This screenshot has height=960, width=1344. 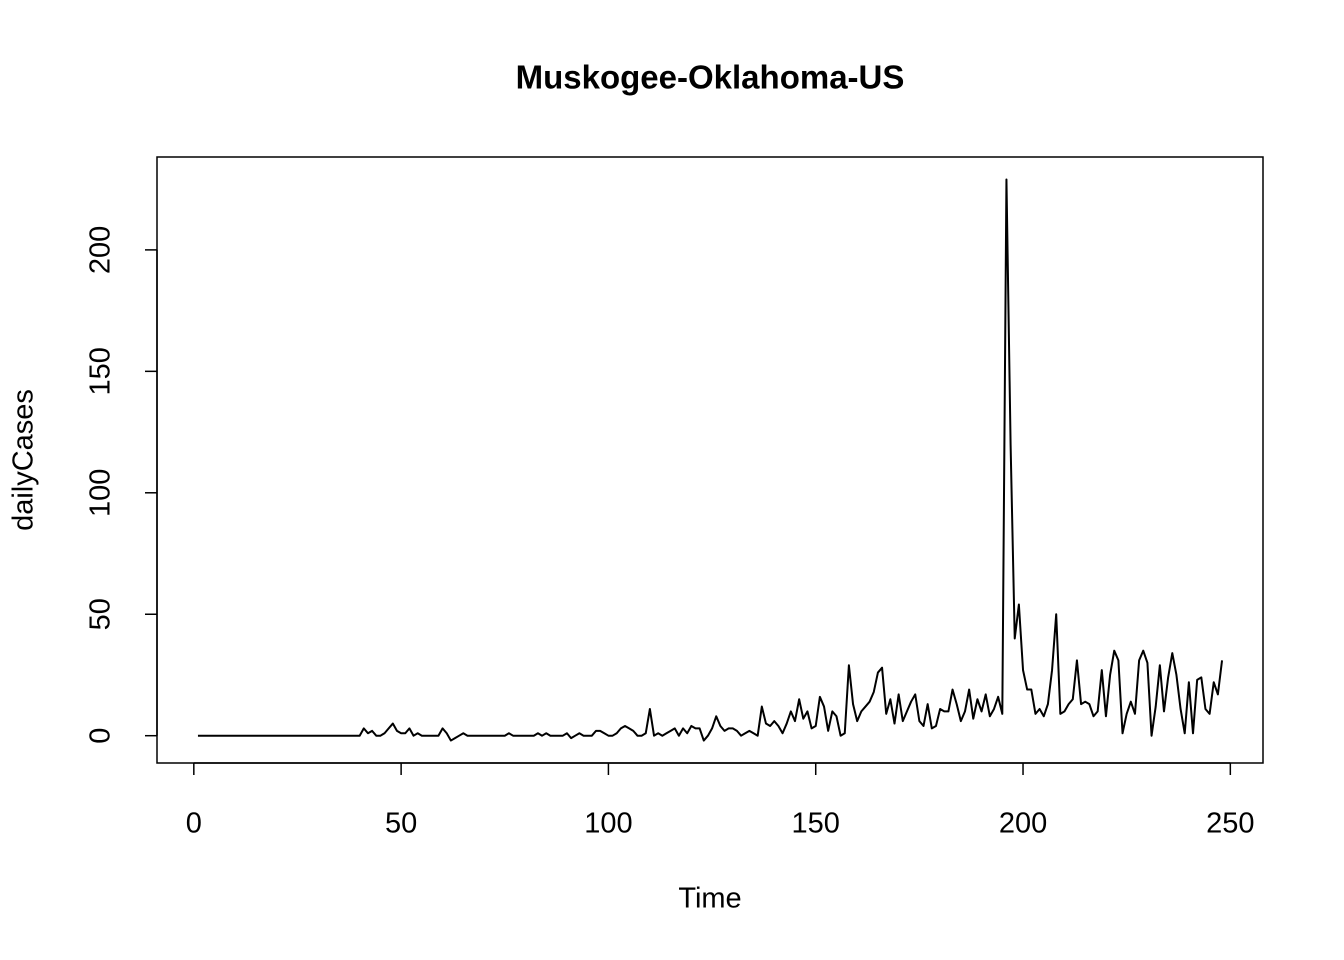 What do you see at coordinates (101, 493) in the screenshot?
I see `y-tick-label: 100` at bounding box center [101, 493].